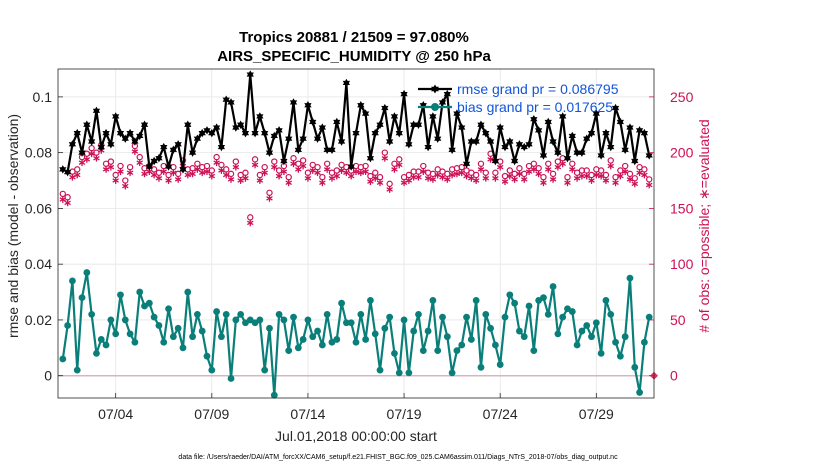 The height and width of the screenshot is (470, 830). I want to click on y2-tick-label: 200, so click(682, 153).